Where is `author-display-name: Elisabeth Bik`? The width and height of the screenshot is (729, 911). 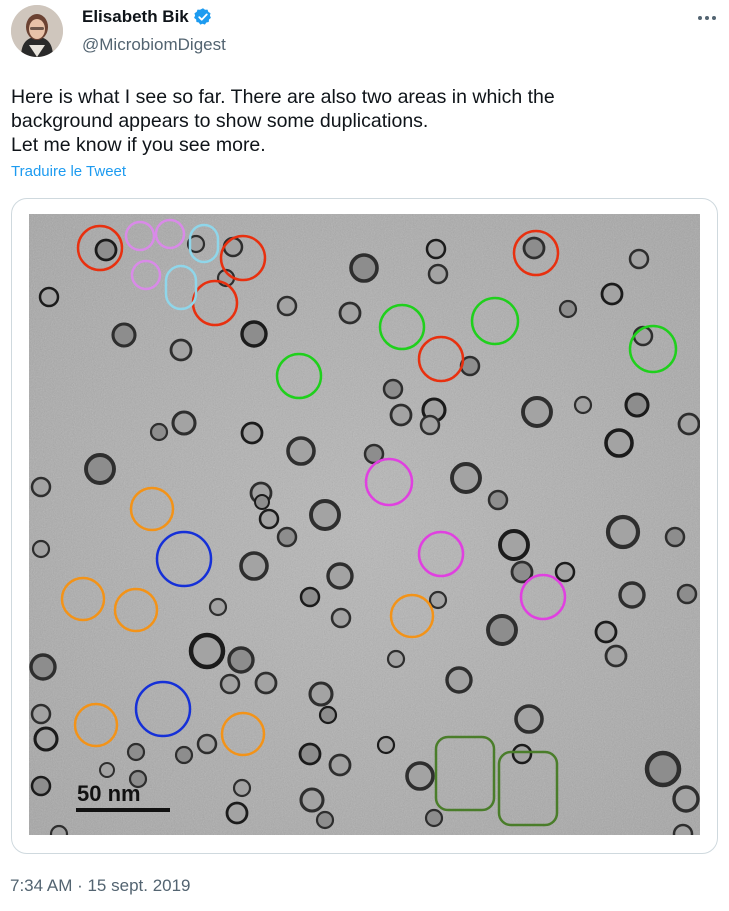
author-display-name: Elisabeth Bik is located at coordinates (135, 16).